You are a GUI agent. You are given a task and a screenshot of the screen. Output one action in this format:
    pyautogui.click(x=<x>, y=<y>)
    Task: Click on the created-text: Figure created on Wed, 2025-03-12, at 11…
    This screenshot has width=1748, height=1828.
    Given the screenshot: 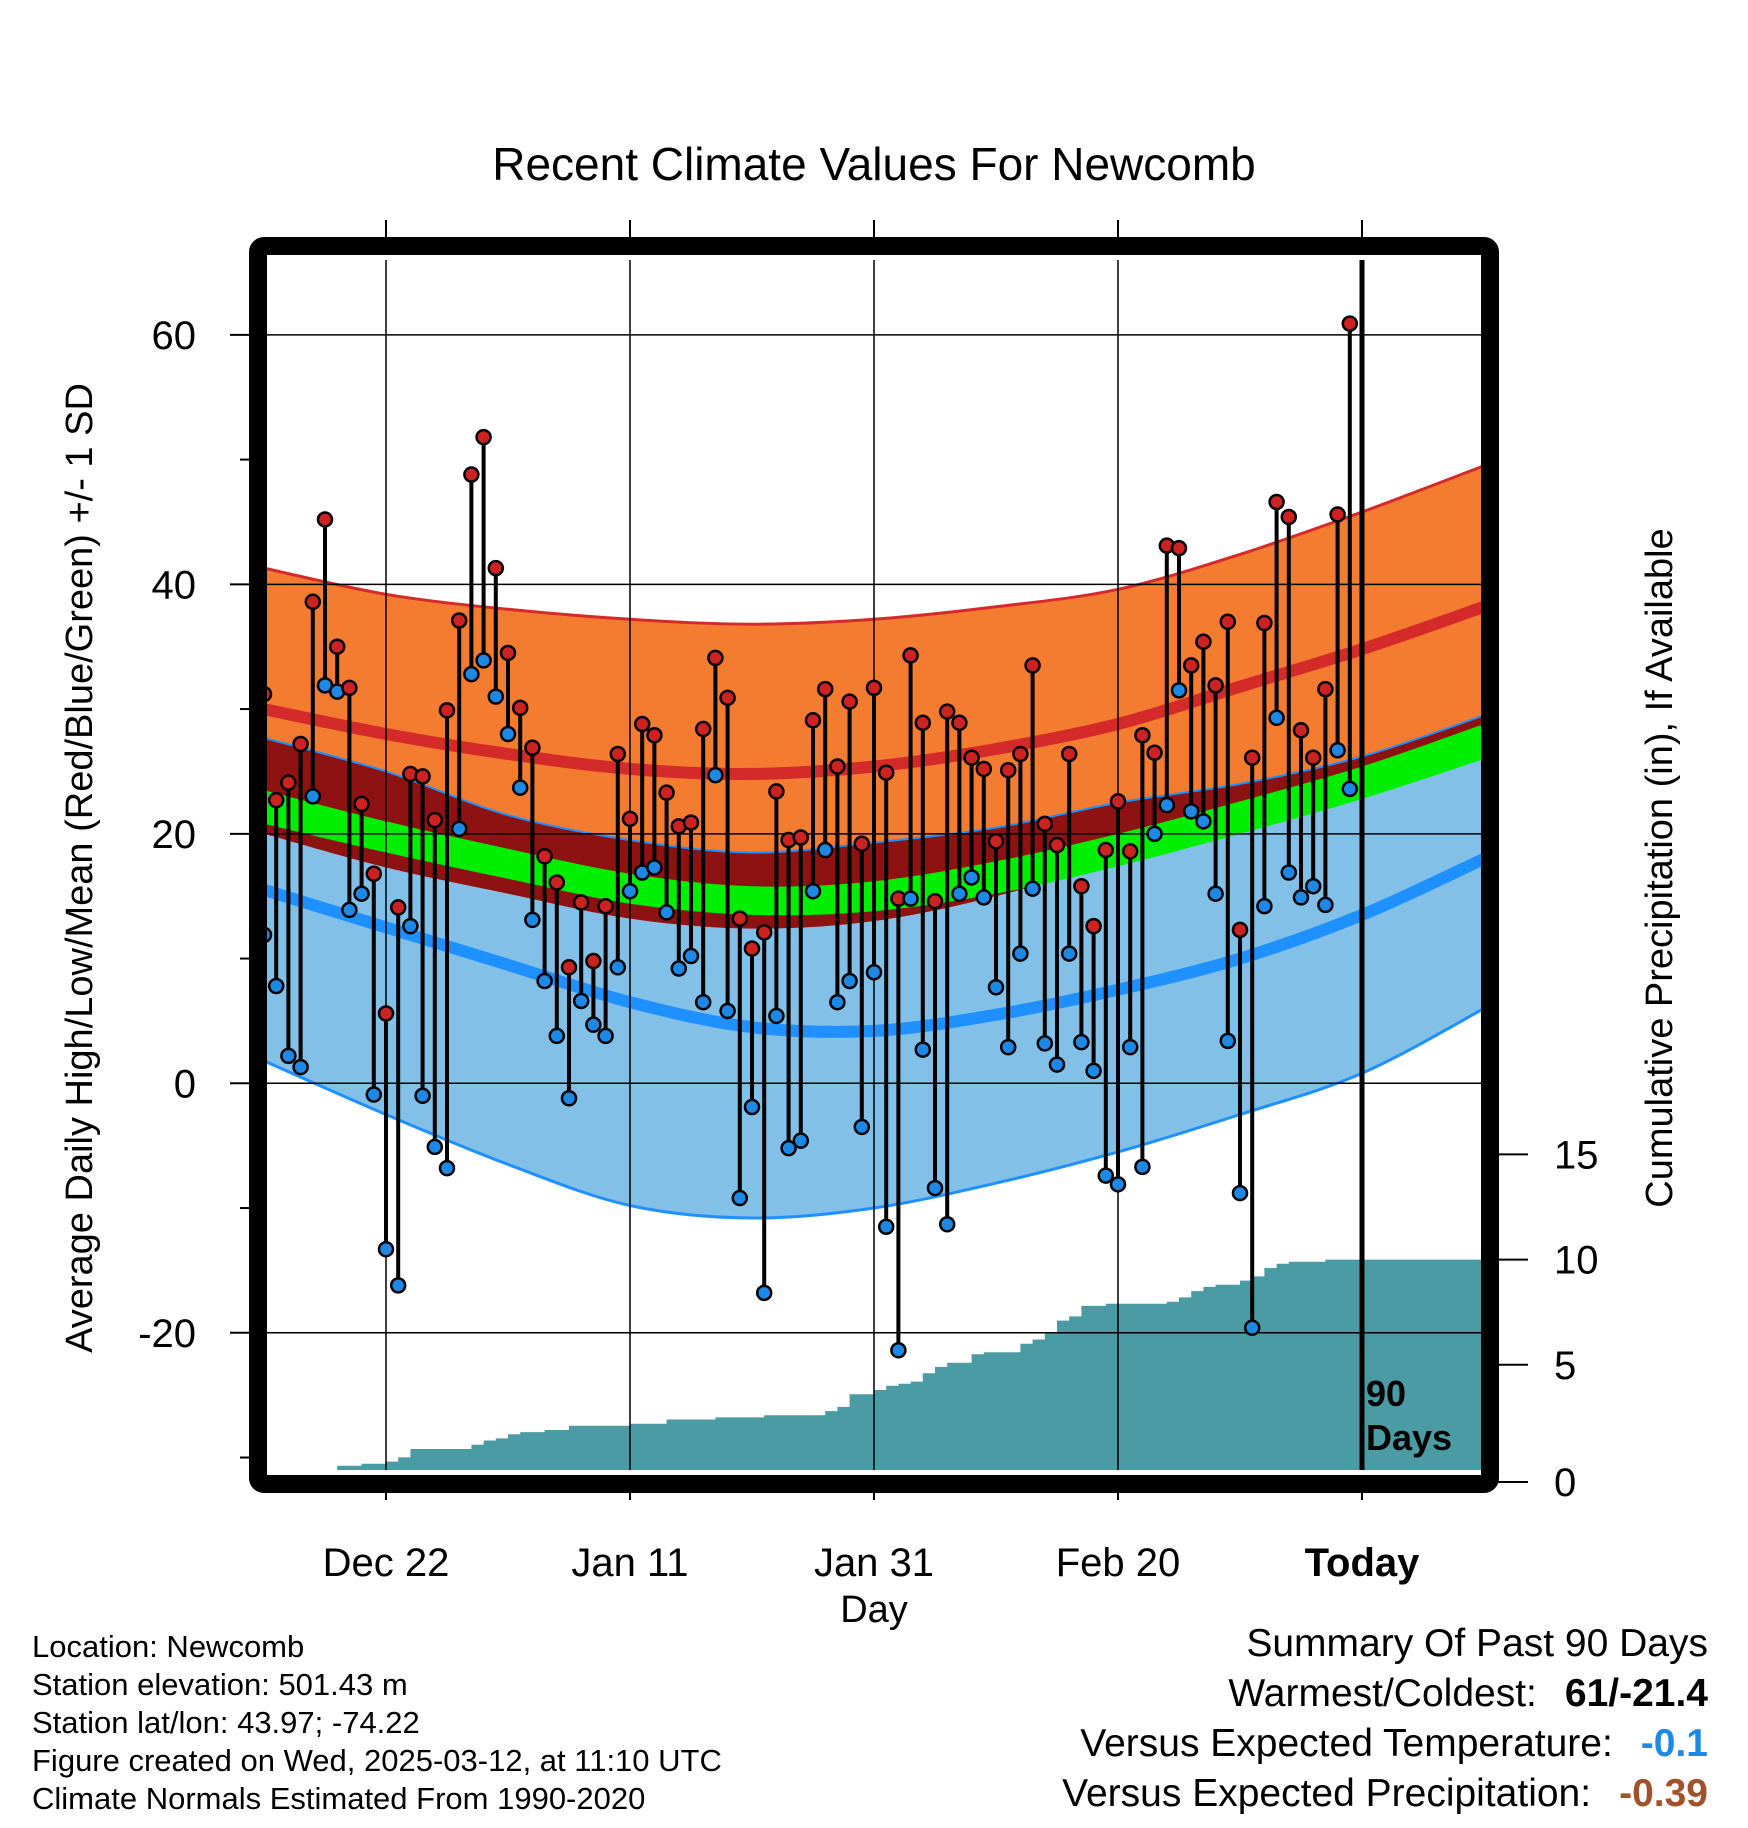 What is the action you would take?
    pyautogui.click(x=377, y=1760)
    